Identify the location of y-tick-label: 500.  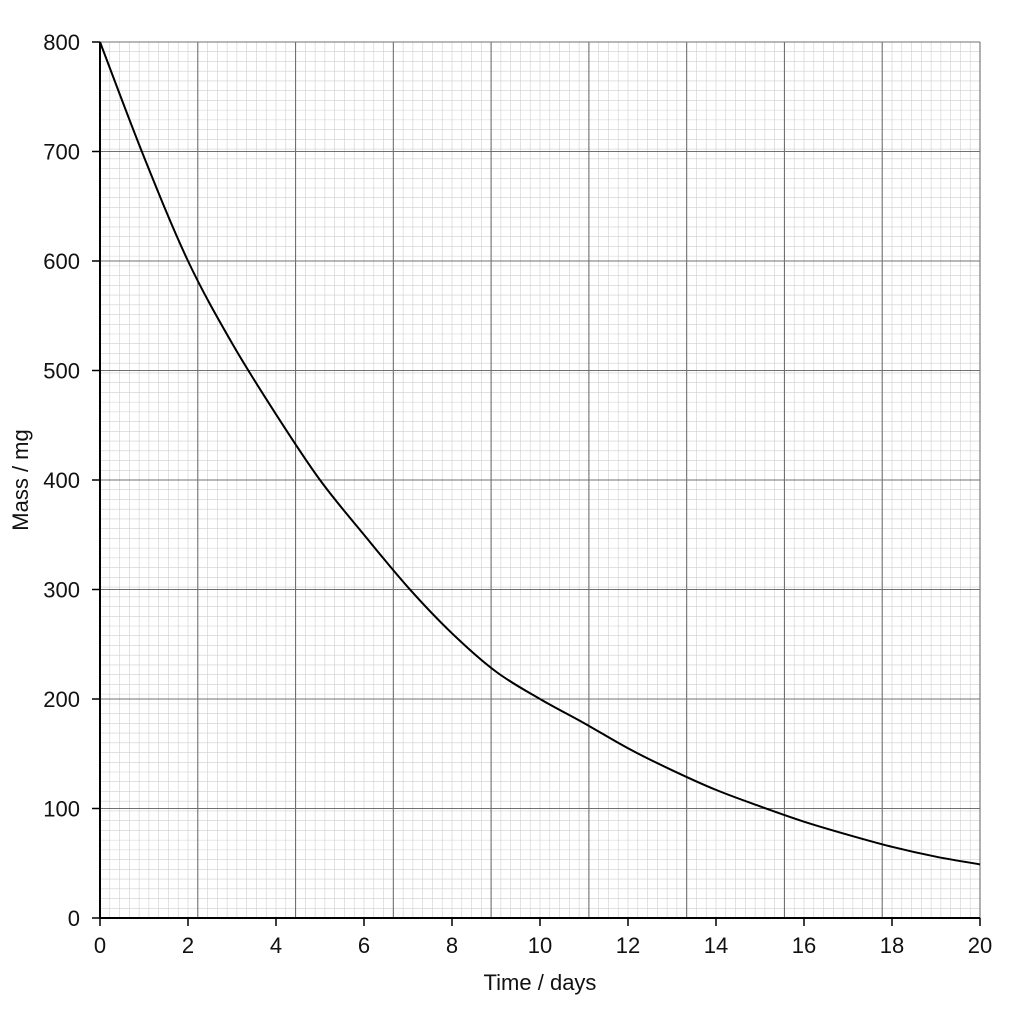
(61, 371).